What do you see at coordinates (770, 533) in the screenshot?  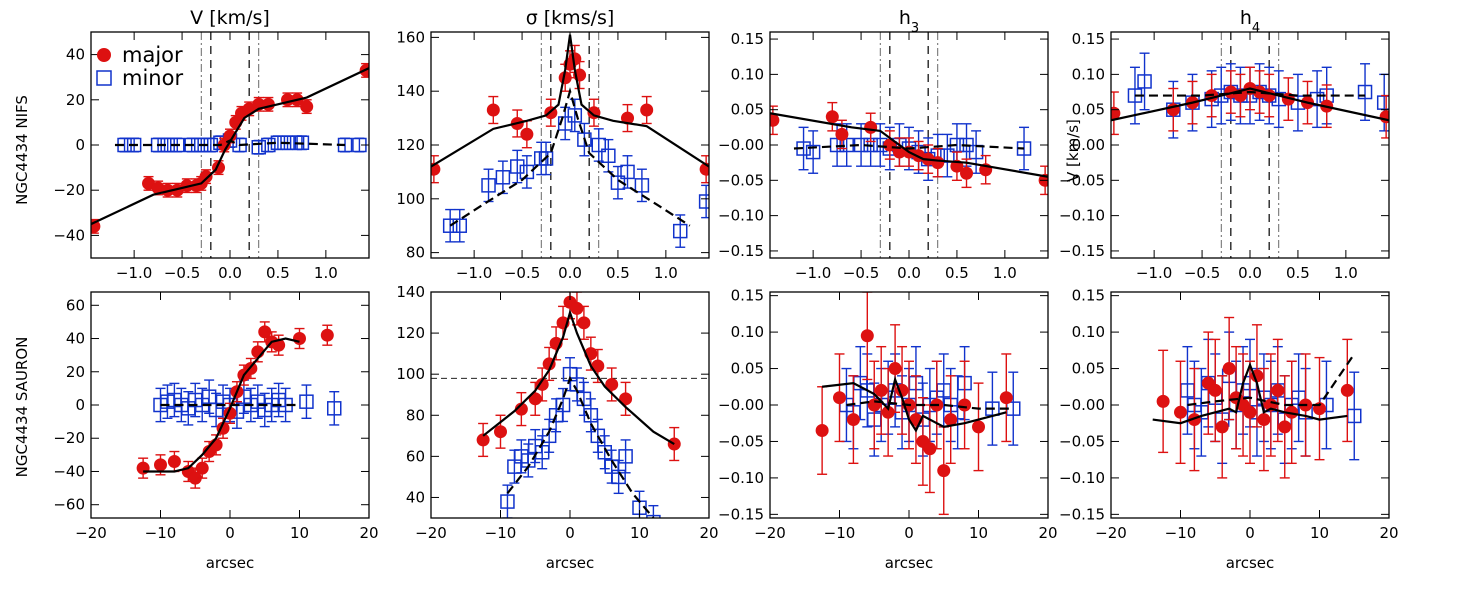 I see `x-tick-label: −20` at bounding box center [770, 533].